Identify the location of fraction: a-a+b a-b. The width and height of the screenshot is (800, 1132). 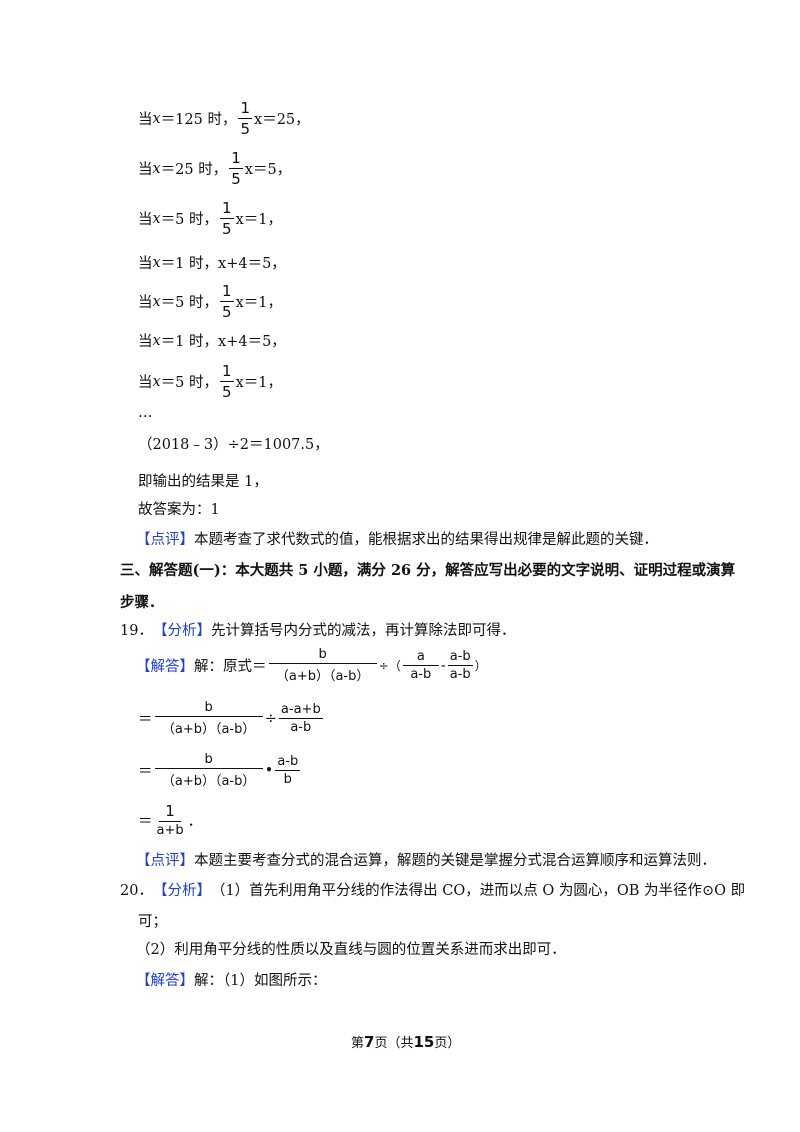
(300, 718).